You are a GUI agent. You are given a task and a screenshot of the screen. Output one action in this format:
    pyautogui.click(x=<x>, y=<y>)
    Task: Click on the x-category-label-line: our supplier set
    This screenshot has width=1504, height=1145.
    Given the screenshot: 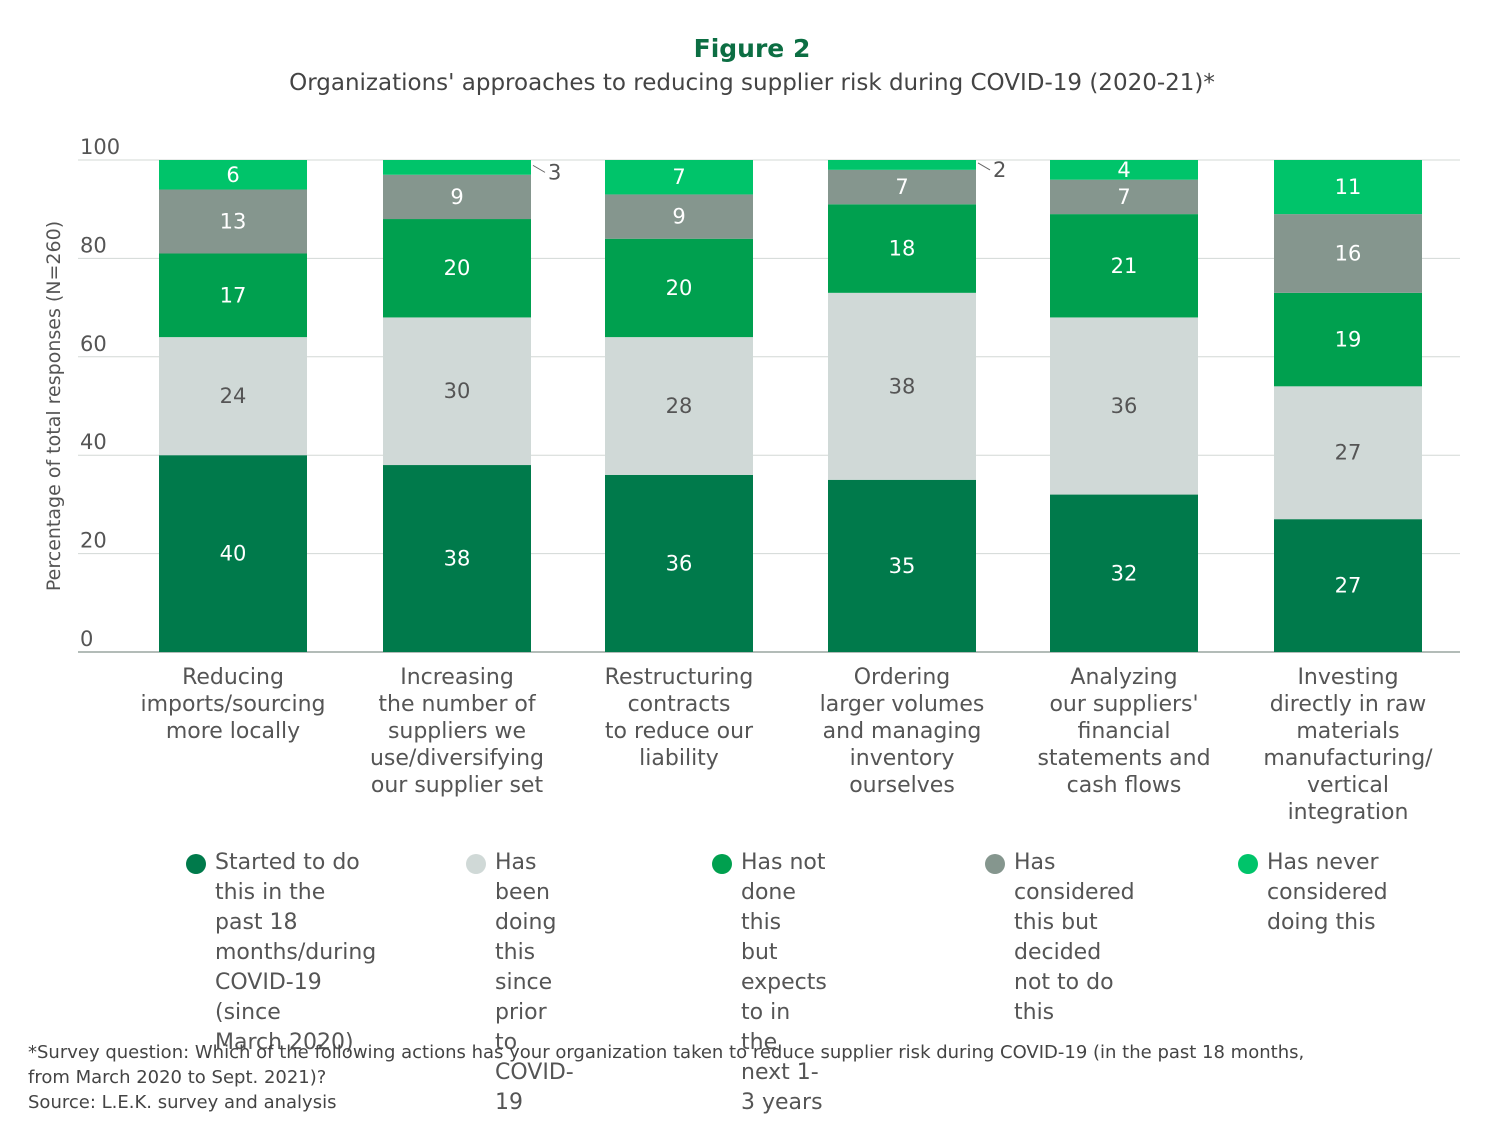 What is the action you would take?
    pyautogui.click(x=457, y=785)
    